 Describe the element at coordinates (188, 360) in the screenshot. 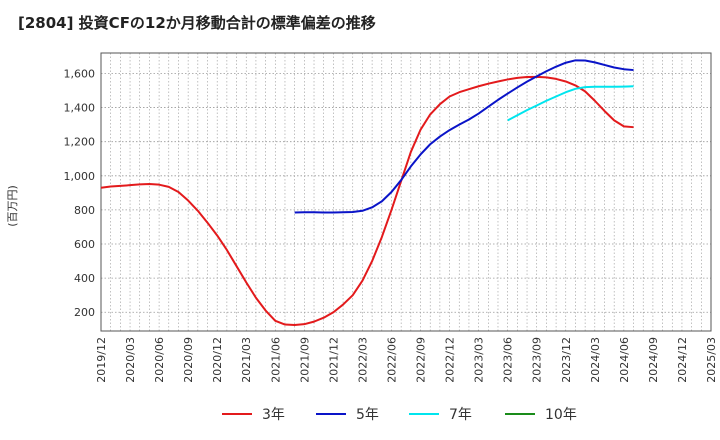

I see `x-tick-label: 2020/09` at that location.